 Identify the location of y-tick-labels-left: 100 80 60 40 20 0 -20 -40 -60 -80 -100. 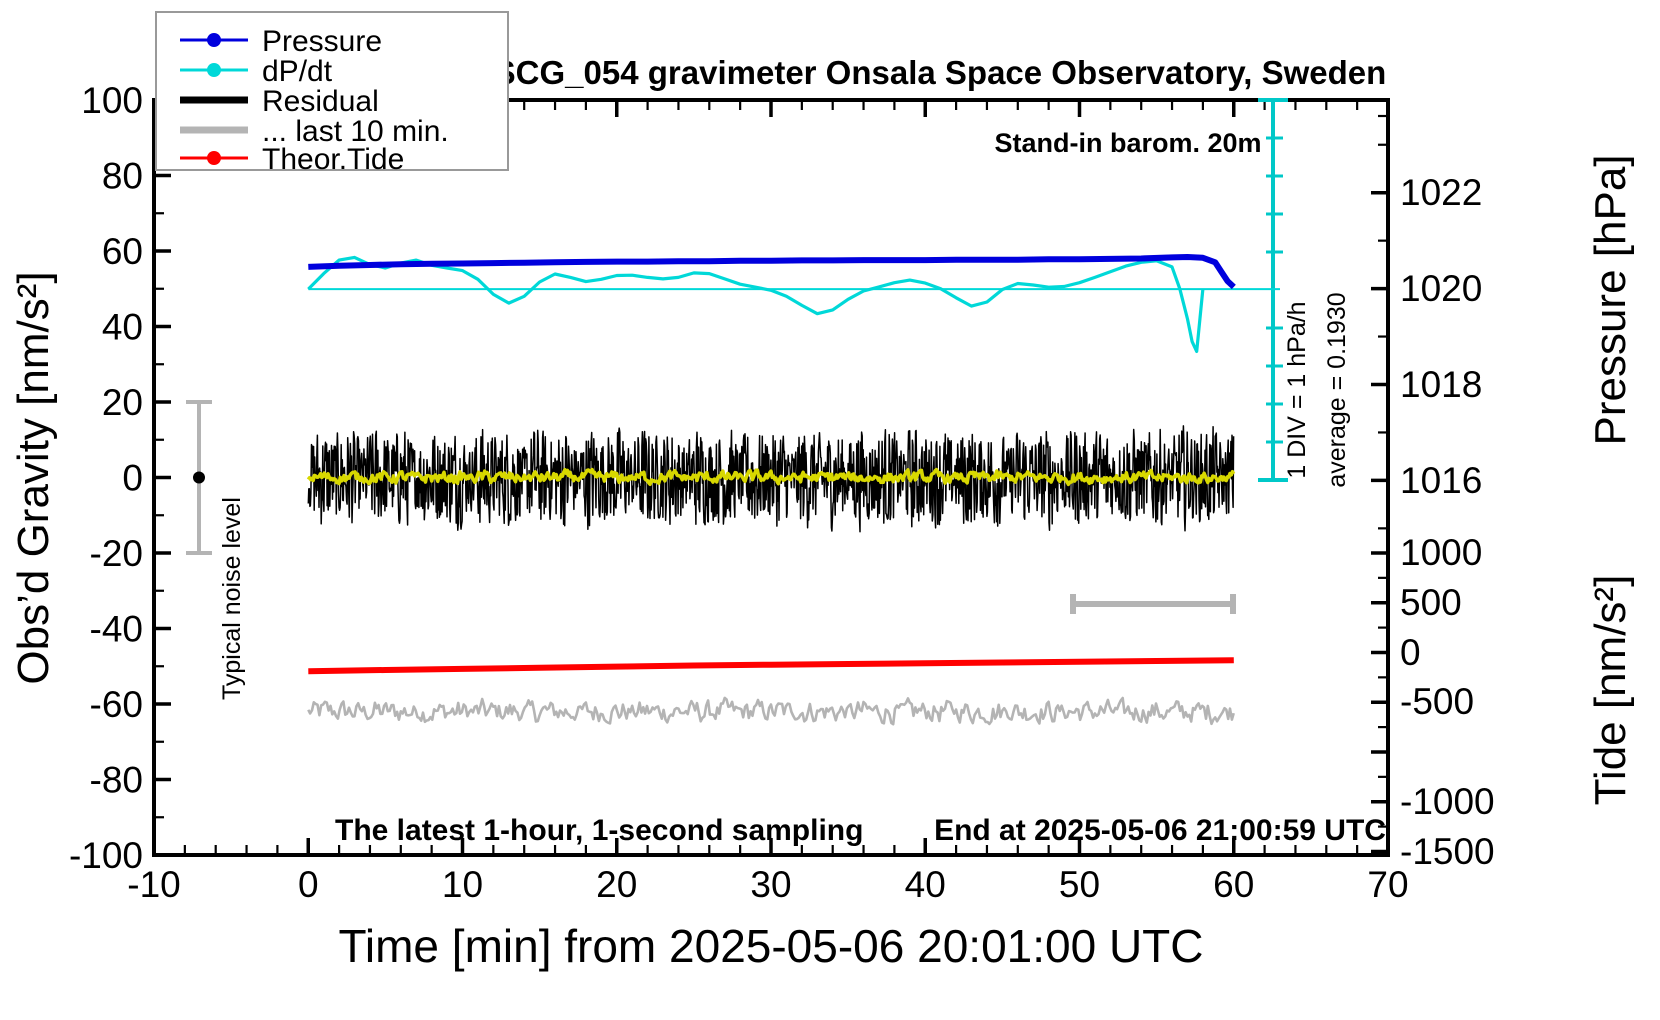
(106, 478).